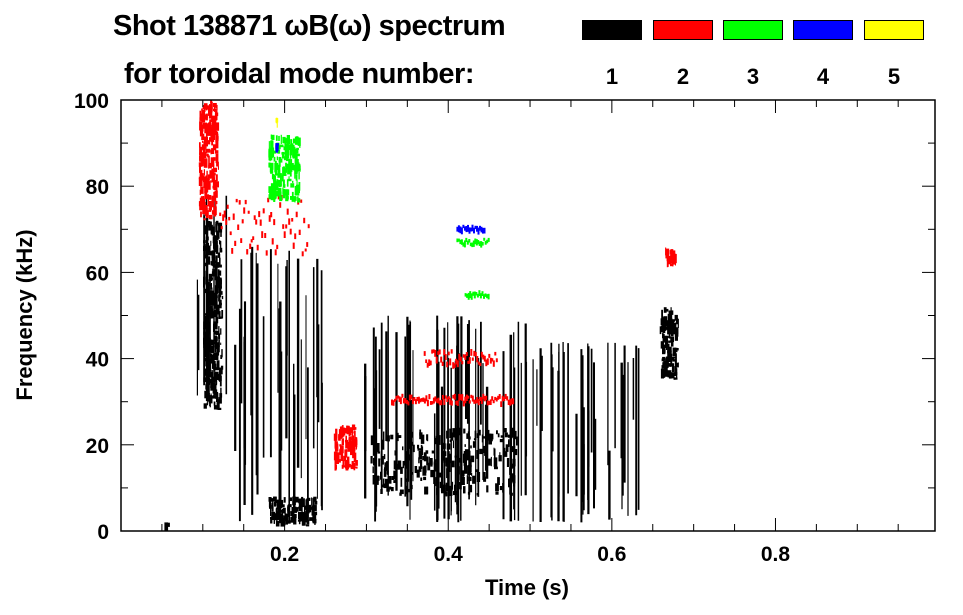 Image resolution: width=963 pixels, height=615 pixels. I want to click on legend-label-mode-4: 4, so click(823, 76).